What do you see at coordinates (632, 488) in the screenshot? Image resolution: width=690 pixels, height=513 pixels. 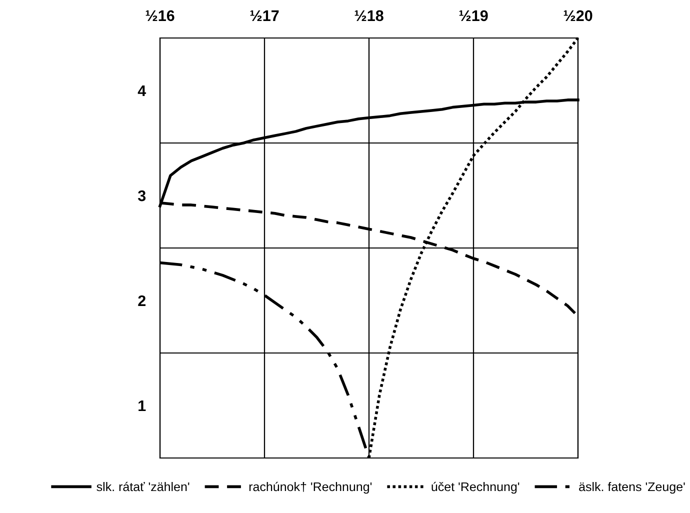 I see `legend-label: äslk. fatens 'Zeuge'` at bounding box center [632, 488].